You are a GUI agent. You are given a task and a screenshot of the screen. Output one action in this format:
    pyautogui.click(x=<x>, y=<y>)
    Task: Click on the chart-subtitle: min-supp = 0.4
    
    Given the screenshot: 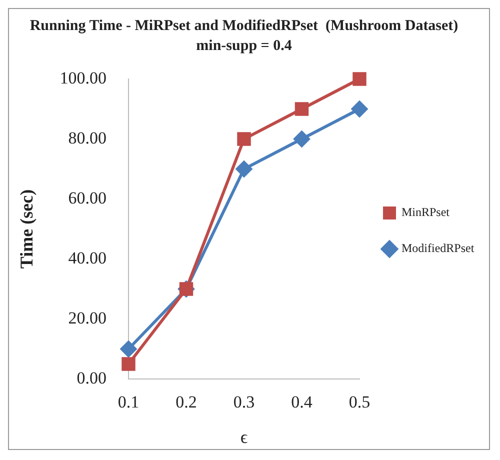 What is the action you would take?
    pyautogui.click(x=244, y=46)
    